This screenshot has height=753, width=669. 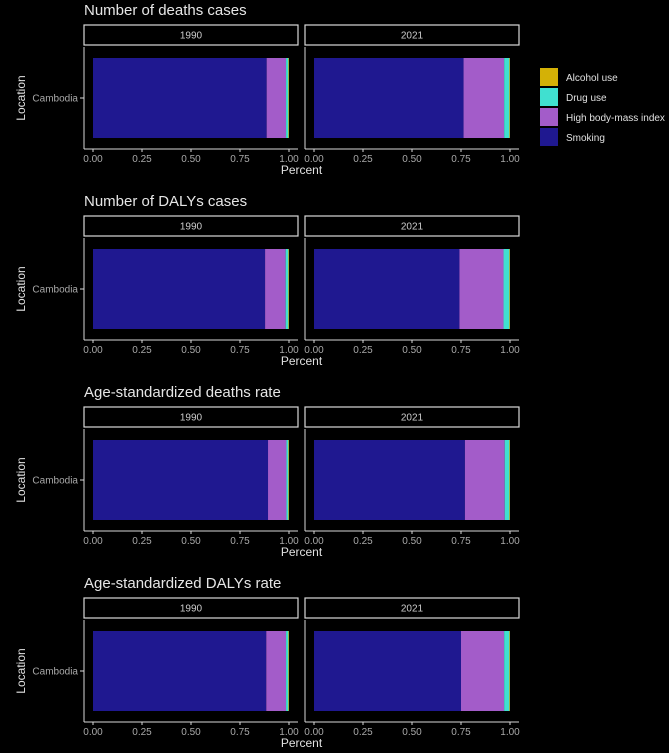 What do you see at coordinates (182, 583) in the screenshot?
I see `chart-title: Age-standardized DALYs rate` at bounding box center [182, 583].